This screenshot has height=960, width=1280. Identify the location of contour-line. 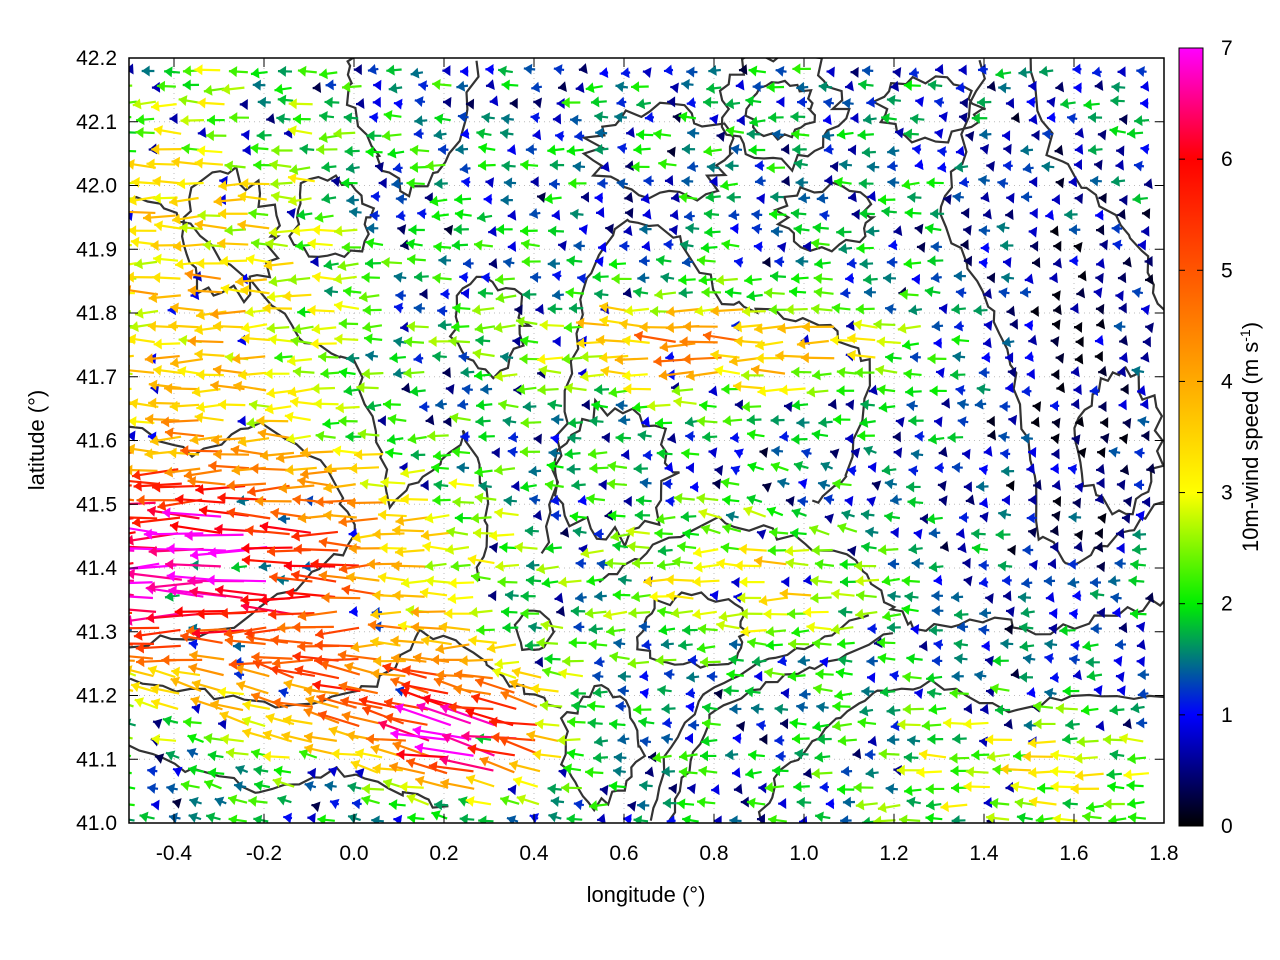
(1051, 313).